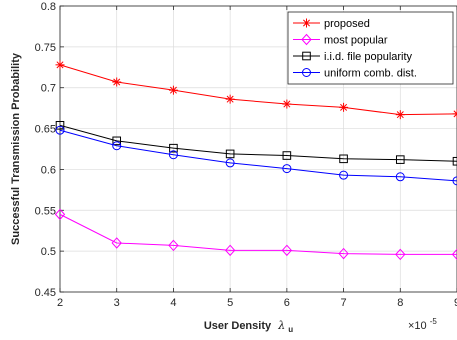  I want to click on legend-item: most popular, so click(340, 40).